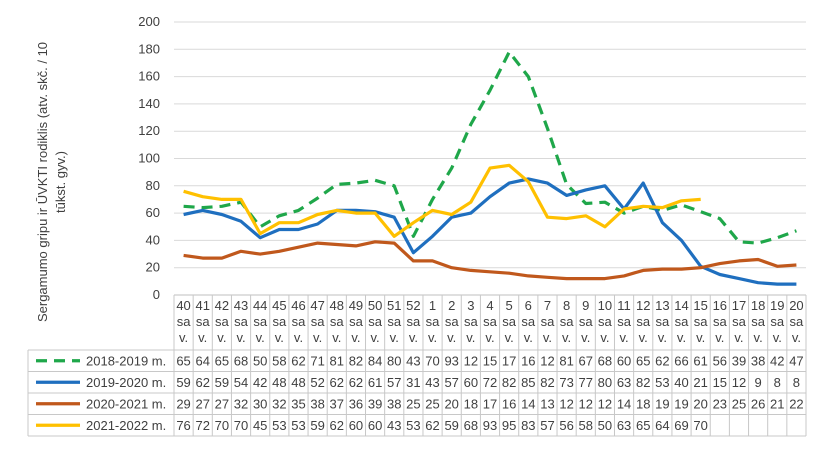  What do you see at coordinates (662, 403) in the screenshot?
I see `table-cell-value: 19` at bounding box center [662, 403].